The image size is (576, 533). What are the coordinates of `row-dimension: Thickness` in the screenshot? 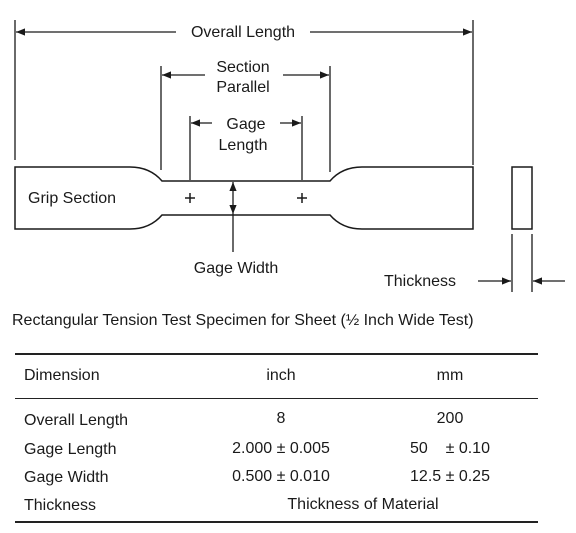 It's located at (60, 505).